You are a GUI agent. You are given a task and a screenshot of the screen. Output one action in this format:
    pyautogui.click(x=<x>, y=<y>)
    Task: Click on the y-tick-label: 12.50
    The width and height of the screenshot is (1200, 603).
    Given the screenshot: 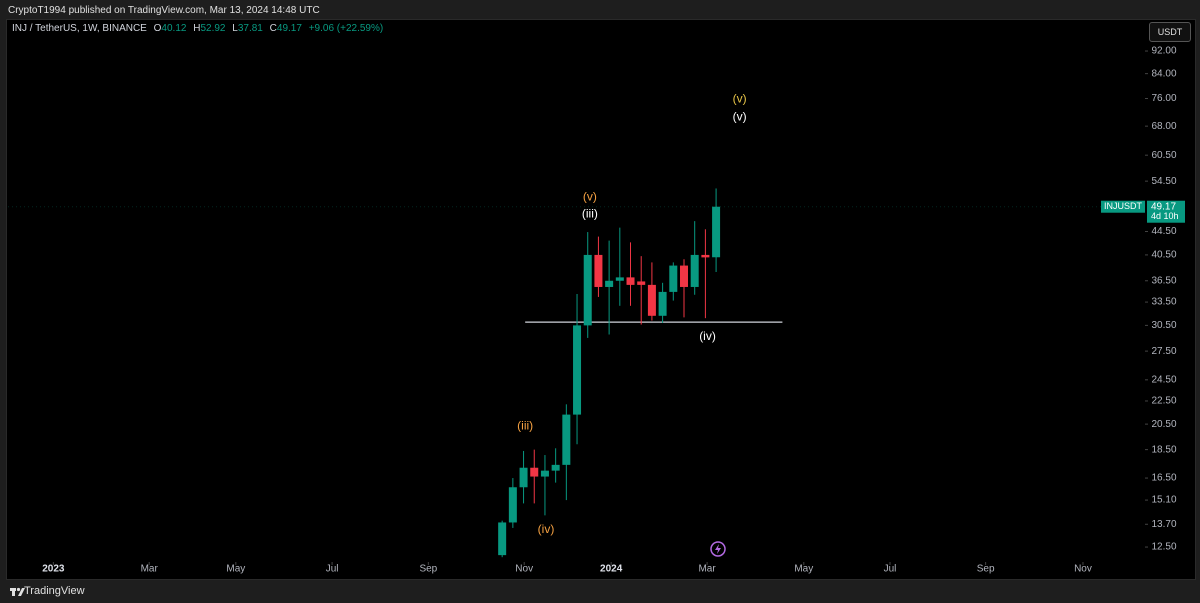 What is the action you would take?
    pyautogui.click(x=1163, y=547)
    